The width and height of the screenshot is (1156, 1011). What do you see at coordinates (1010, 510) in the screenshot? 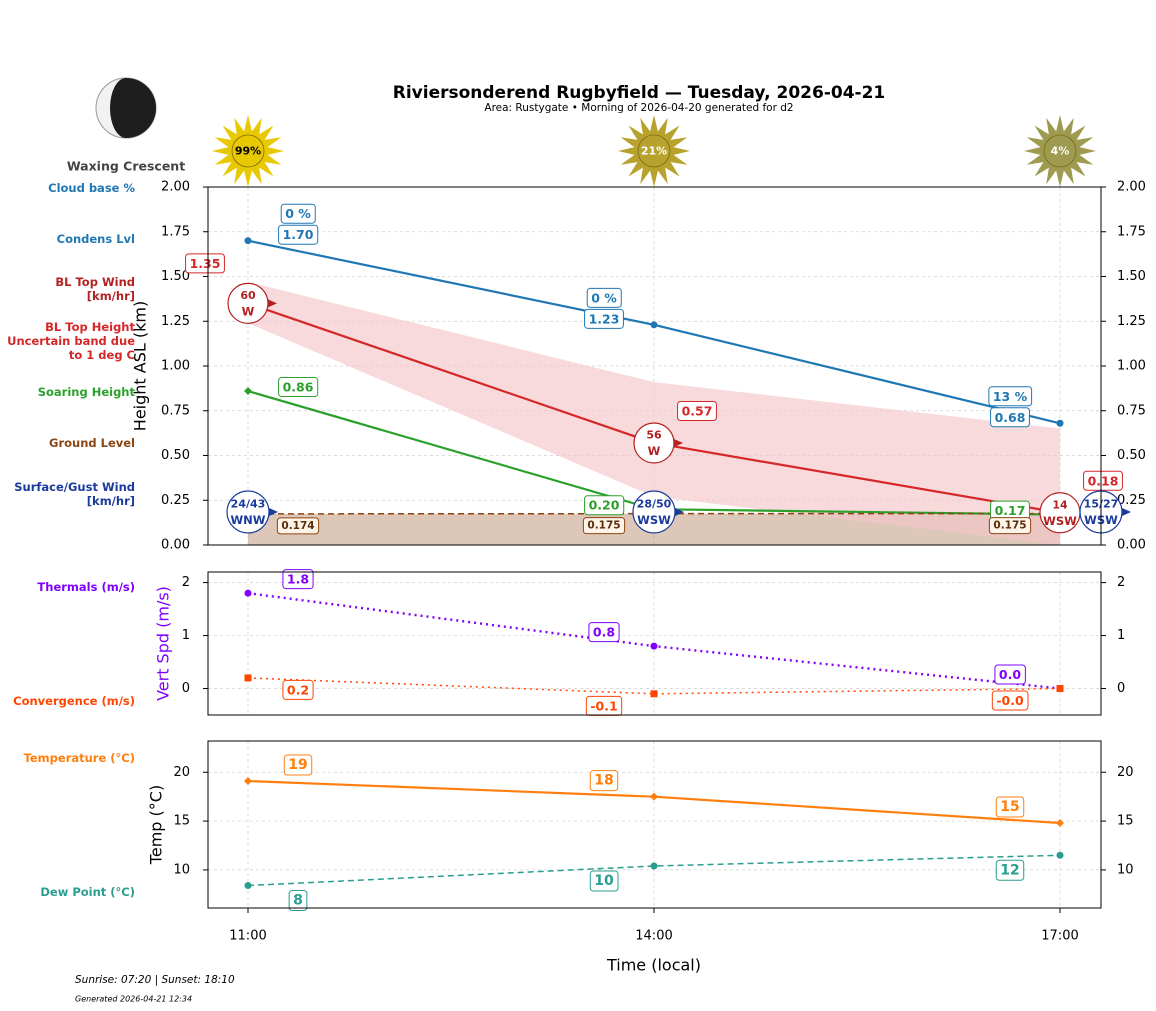
I see `value-label: 0.17` at bounding box center [1010, 510].